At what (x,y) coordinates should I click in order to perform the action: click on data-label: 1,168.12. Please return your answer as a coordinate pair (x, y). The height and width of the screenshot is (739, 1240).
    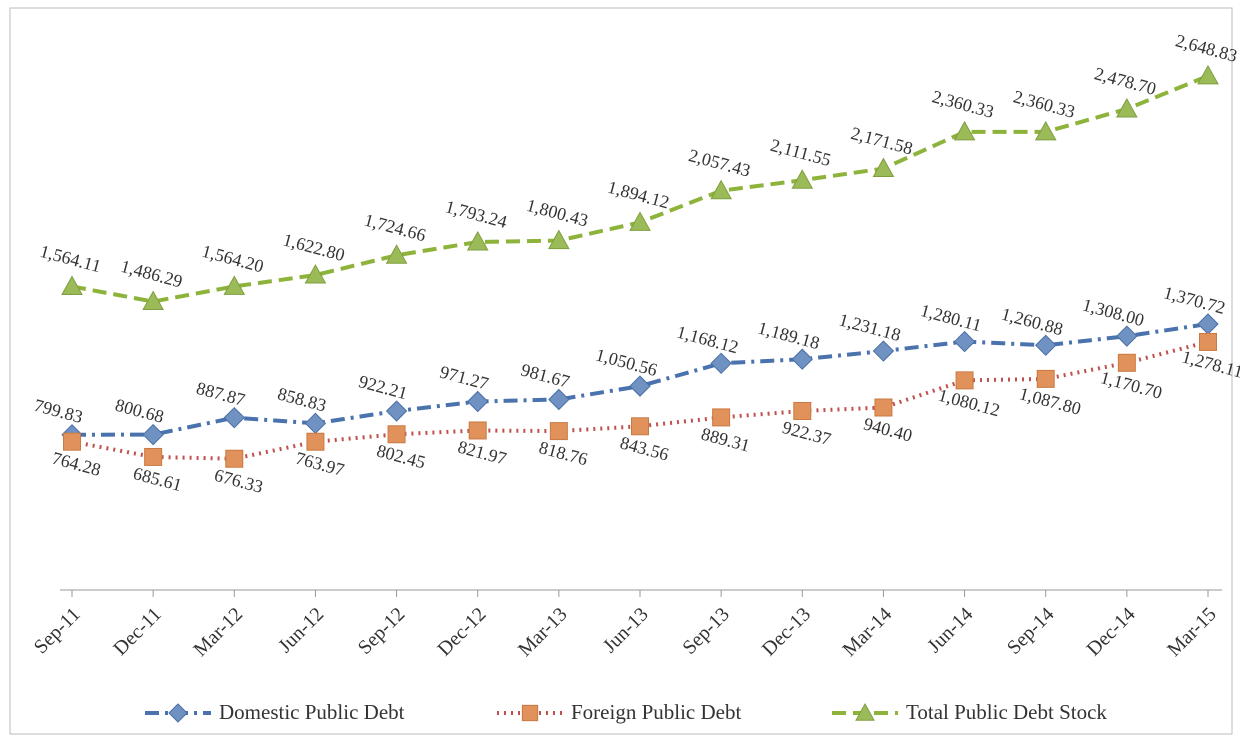
    Looking at the image, I should click on (708, 340).